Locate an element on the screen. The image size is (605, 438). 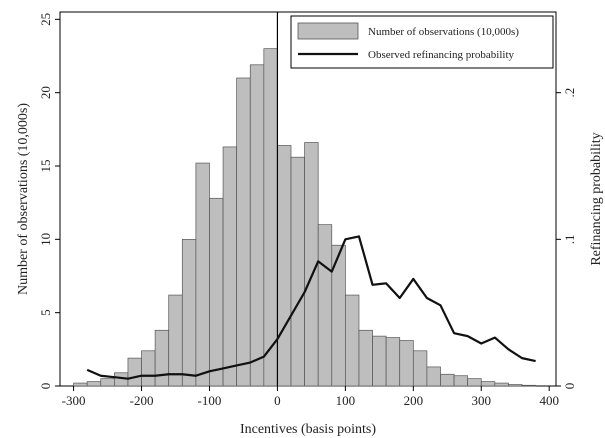
y-left-tick-label: 10 is located at coordinates (45, 239).